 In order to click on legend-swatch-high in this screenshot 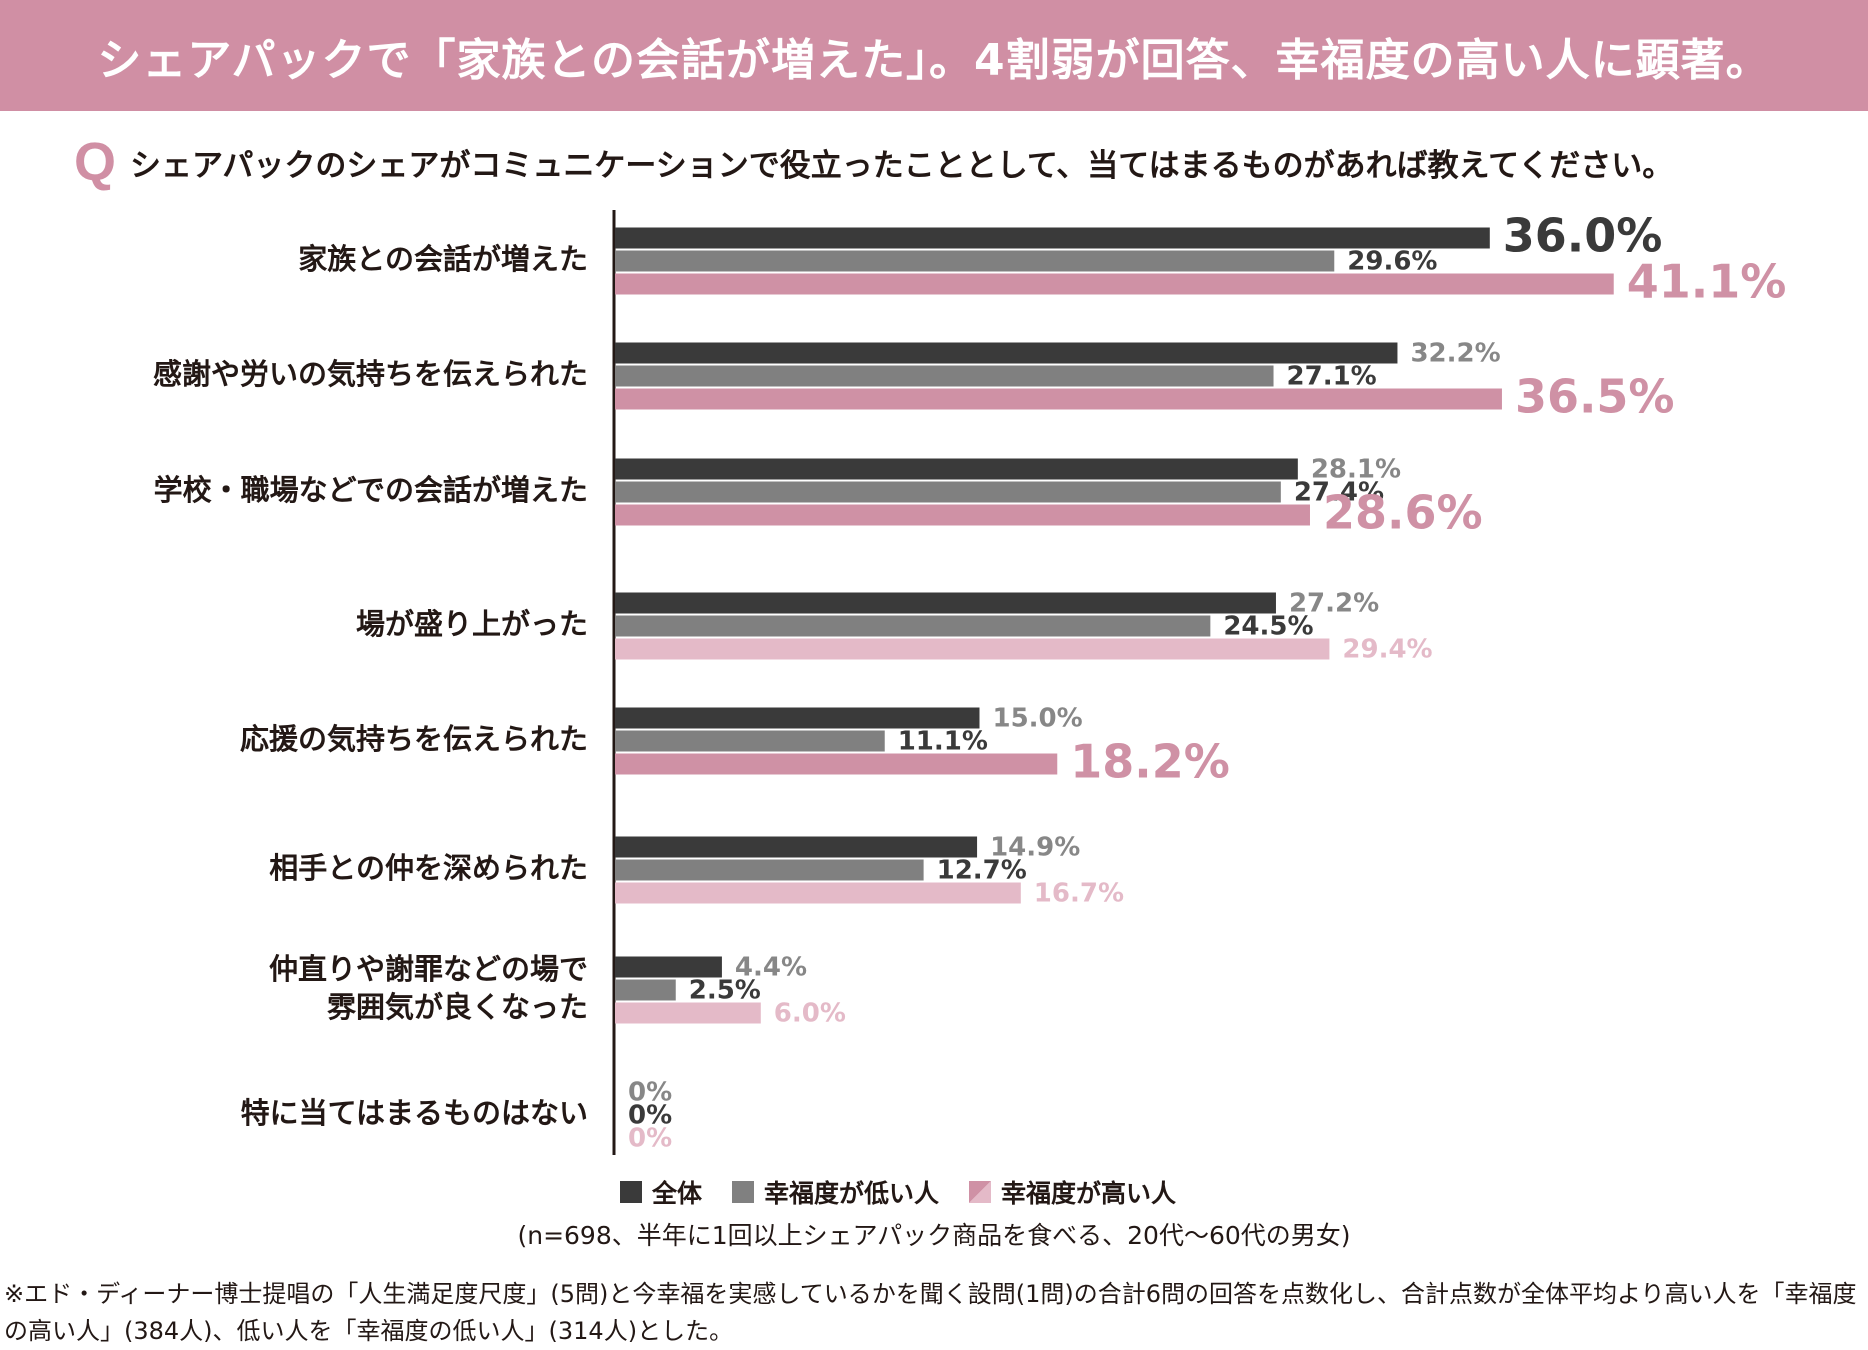, I will do `click(980, 1192)`.